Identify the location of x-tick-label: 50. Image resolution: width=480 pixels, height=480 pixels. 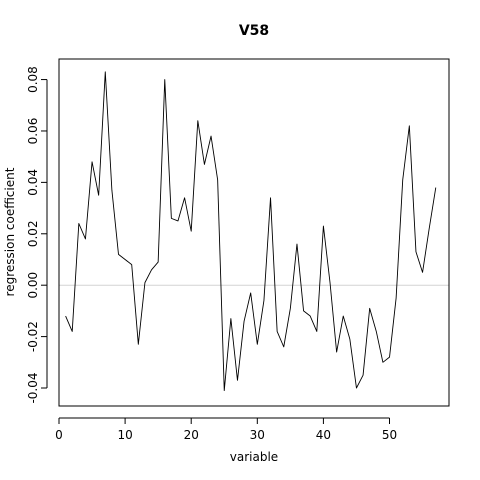
(389, 435).